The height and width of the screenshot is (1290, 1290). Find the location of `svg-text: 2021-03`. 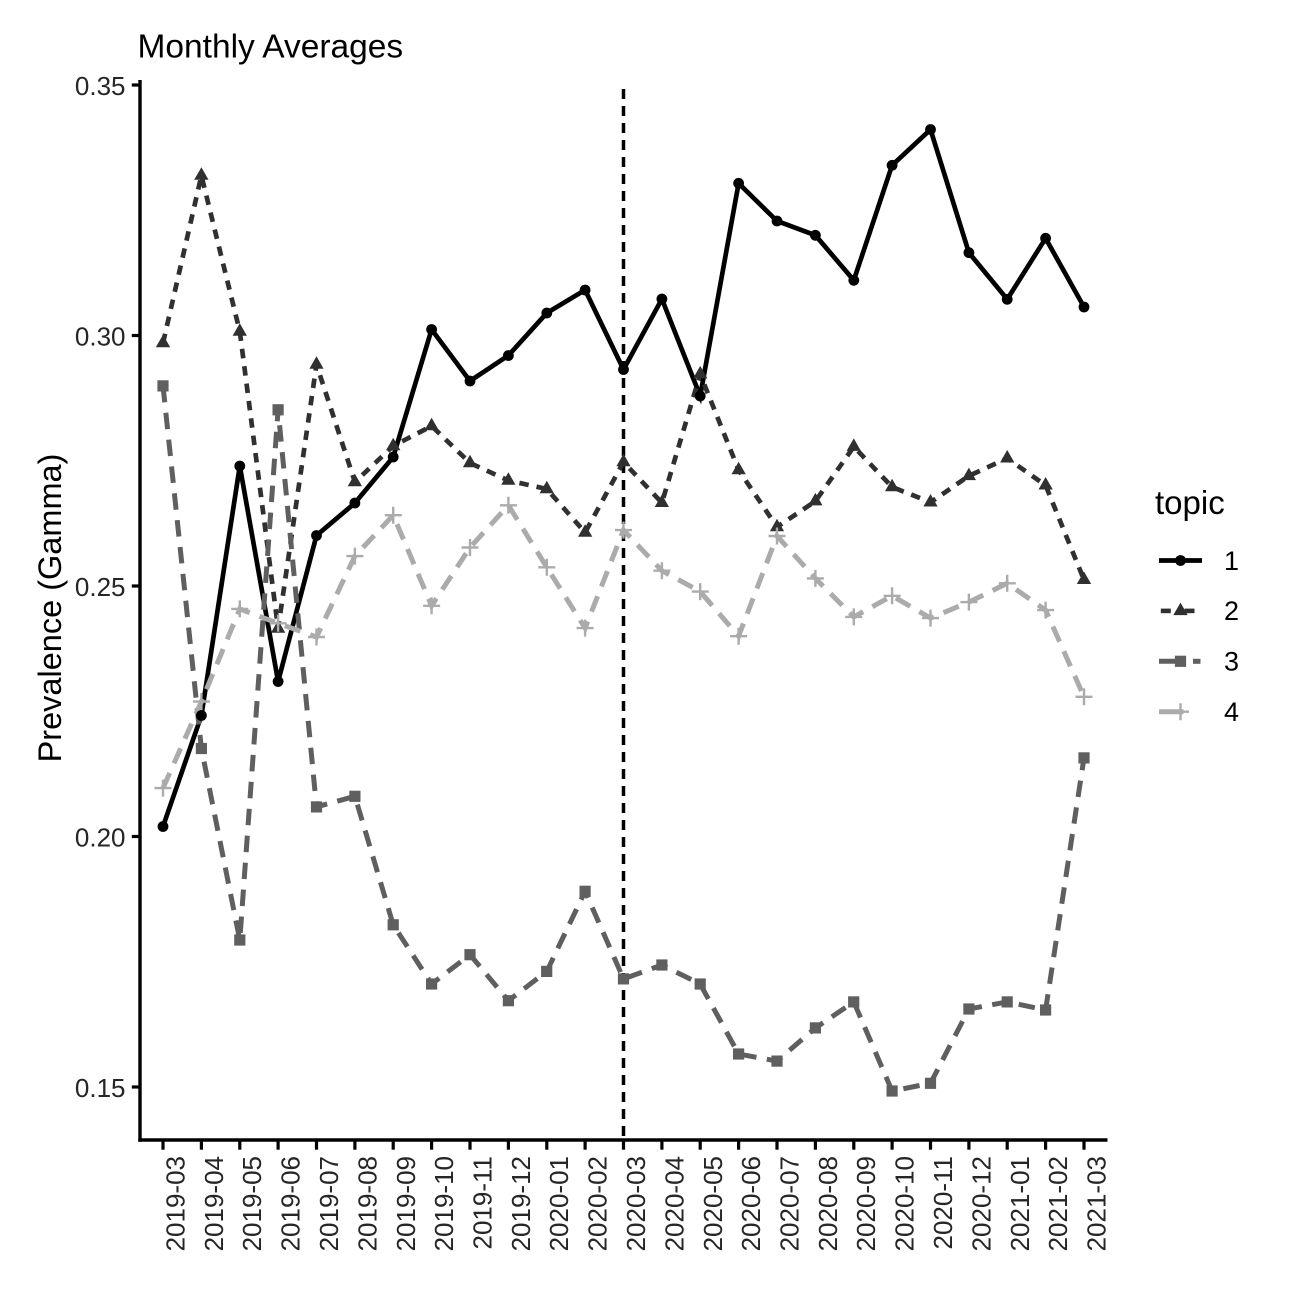

svg-text: 2021-03 is located at coordinates (1097, 1203).